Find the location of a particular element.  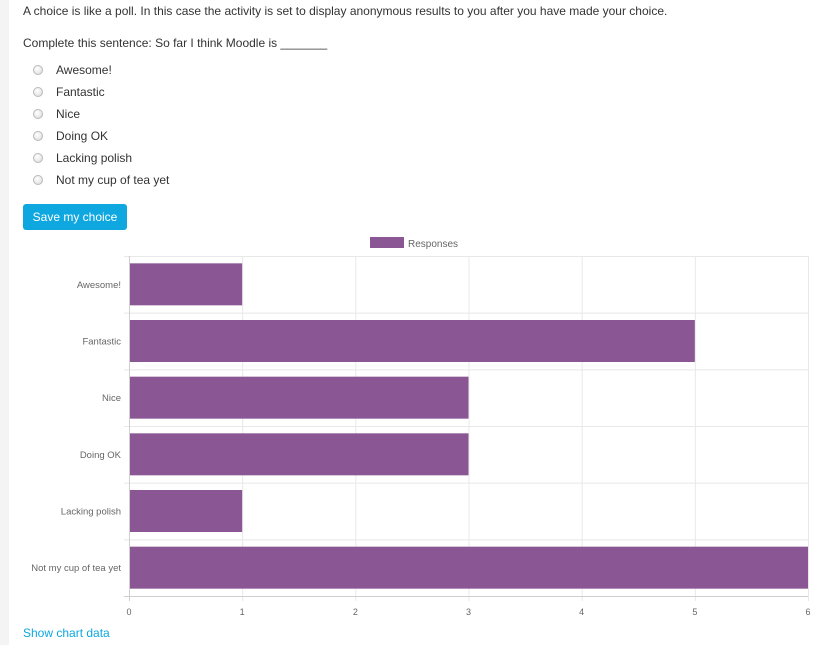

option-not-my-cup-of-tea: Not my cup of tea yet is located at coordinates (101, 180).